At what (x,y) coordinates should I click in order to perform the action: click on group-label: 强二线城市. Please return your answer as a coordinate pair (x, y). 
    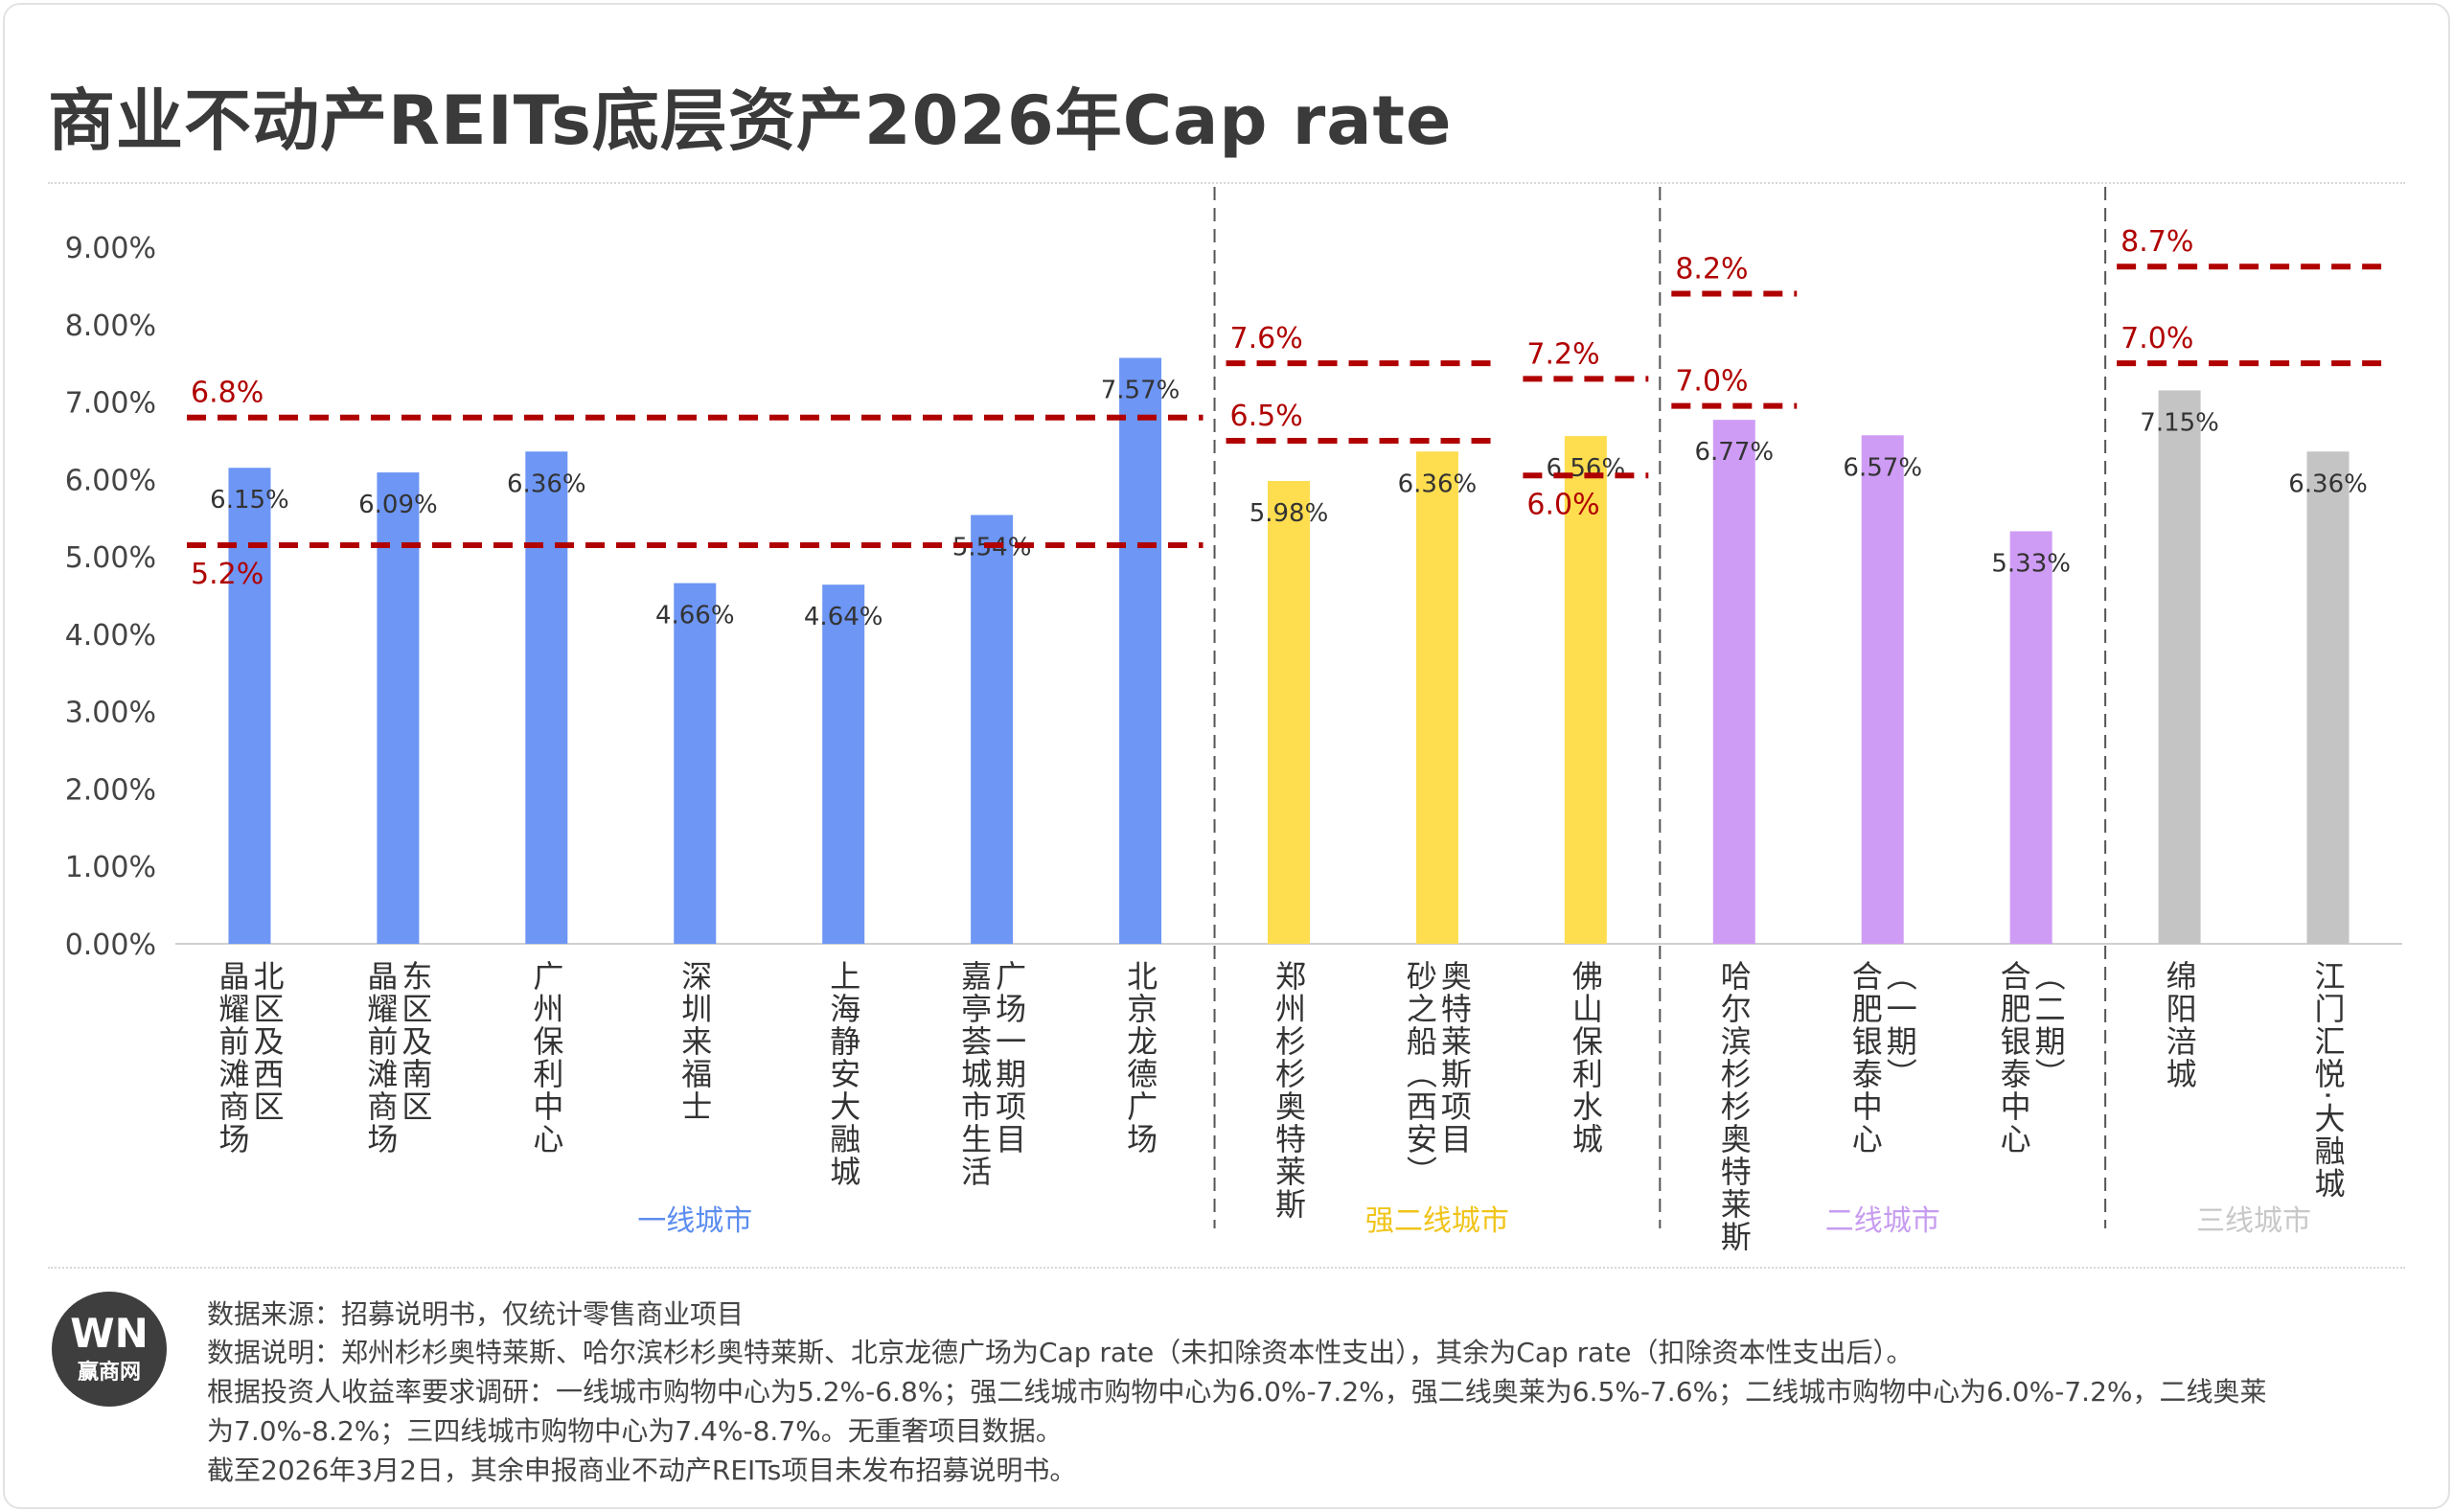
    Looking at the image, I should click on (1437, 1221).